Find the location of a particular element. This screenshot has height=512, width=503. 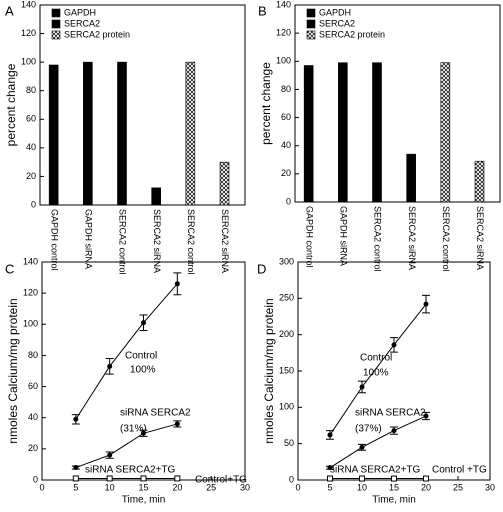

x-tick-label: 30 is located at coordinates (490, 487).